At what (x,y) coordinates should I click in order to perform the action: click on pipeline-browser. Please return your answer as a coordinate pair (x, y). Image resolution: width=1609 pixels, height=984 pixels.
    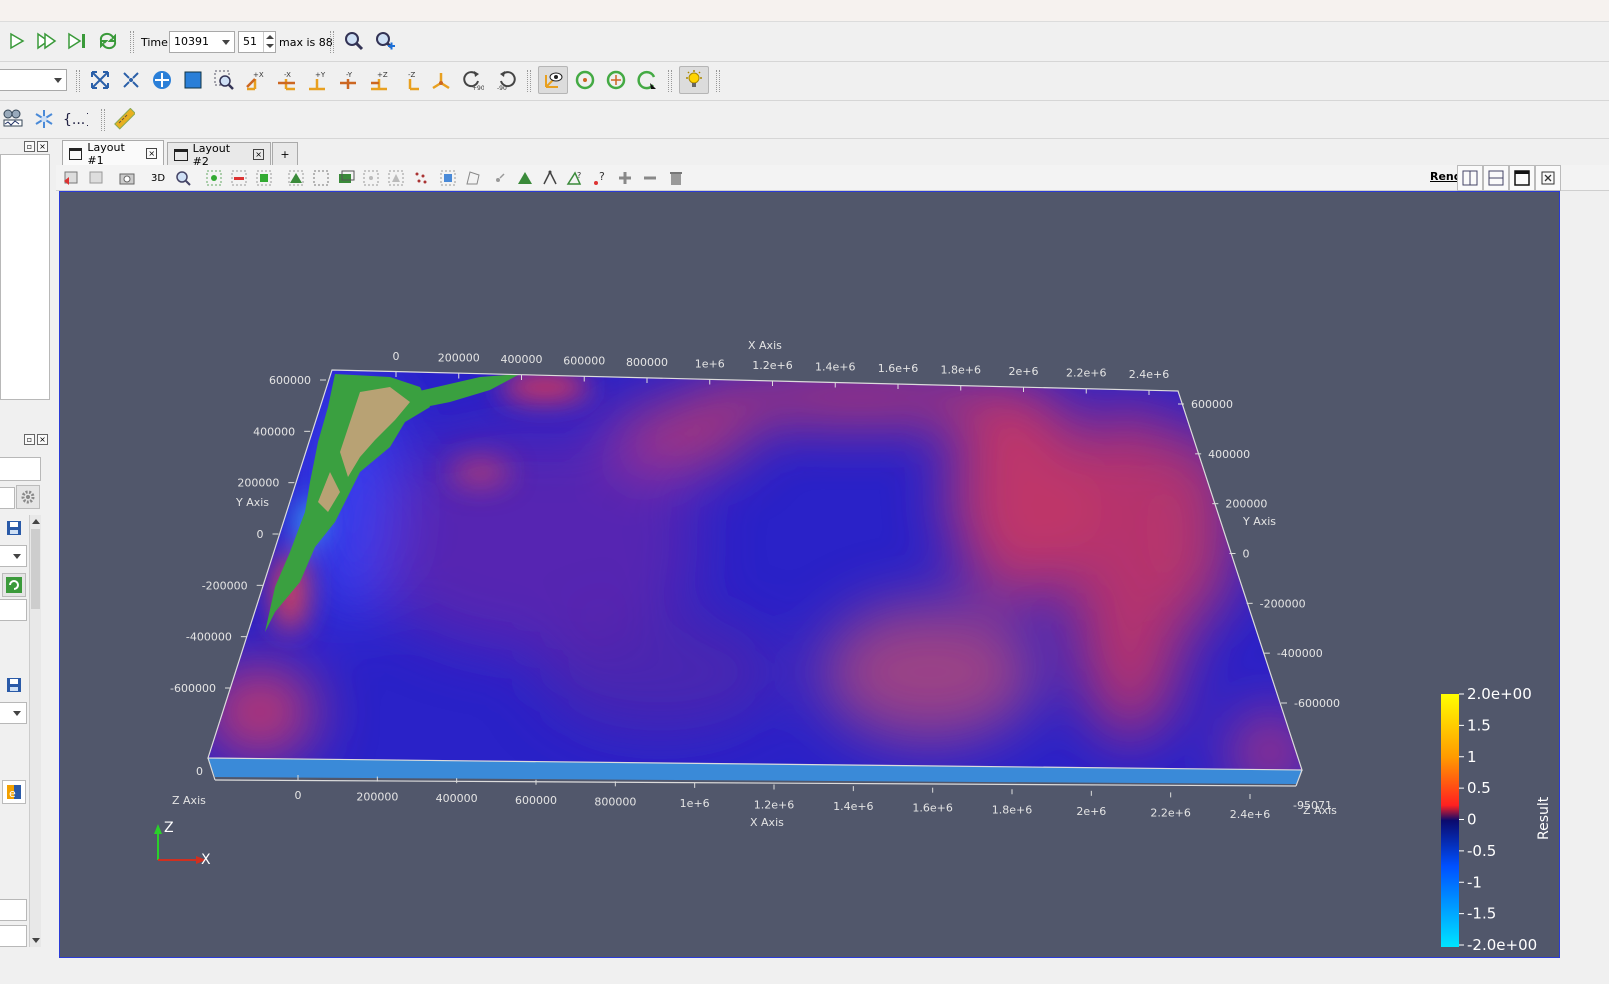
    Looking at the image, I should click on (25, 277).